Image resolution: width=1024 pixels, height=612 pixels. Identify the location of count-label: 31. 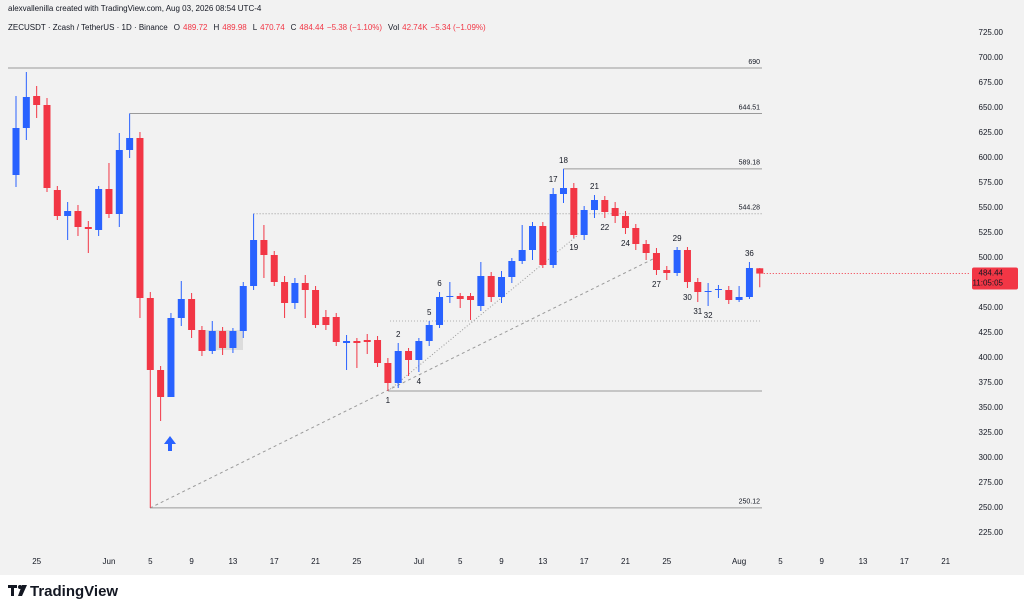
(697, 311).